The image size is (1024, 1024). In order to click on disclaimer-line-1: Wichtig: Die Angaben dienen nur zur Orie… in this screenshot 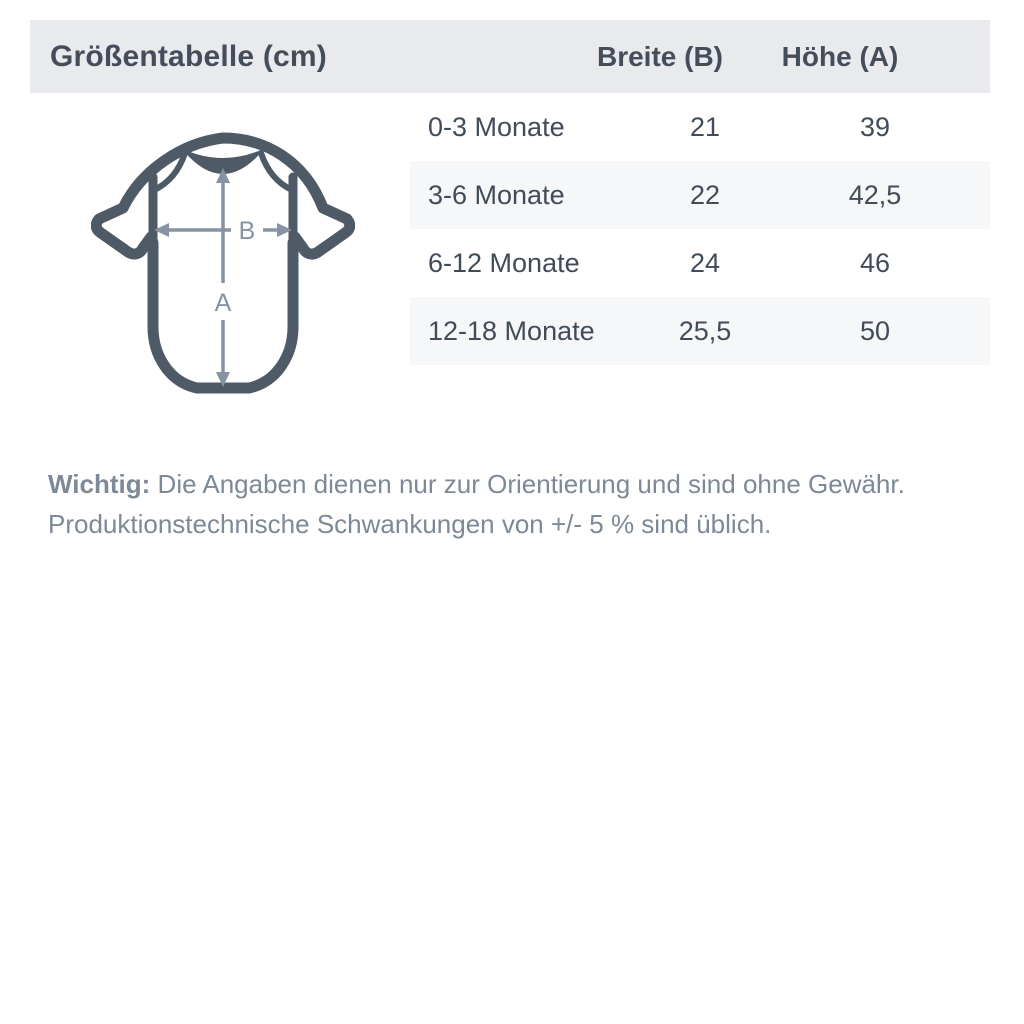, I will do `click(523, 484)`.